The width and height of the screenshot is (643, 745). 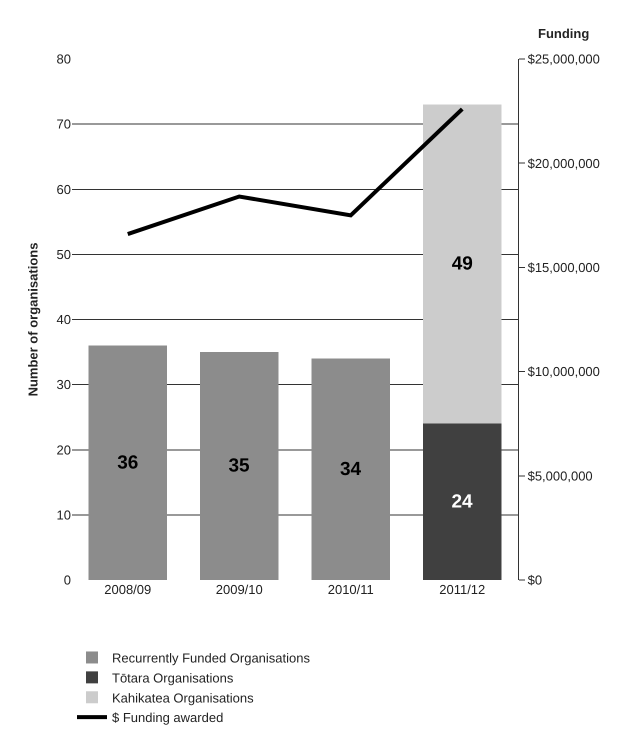 What do you see at coordinates (560, 476) in the screenshot?
I see `y2-tick-label: $5,000,000` at bounding box center [560, 476].